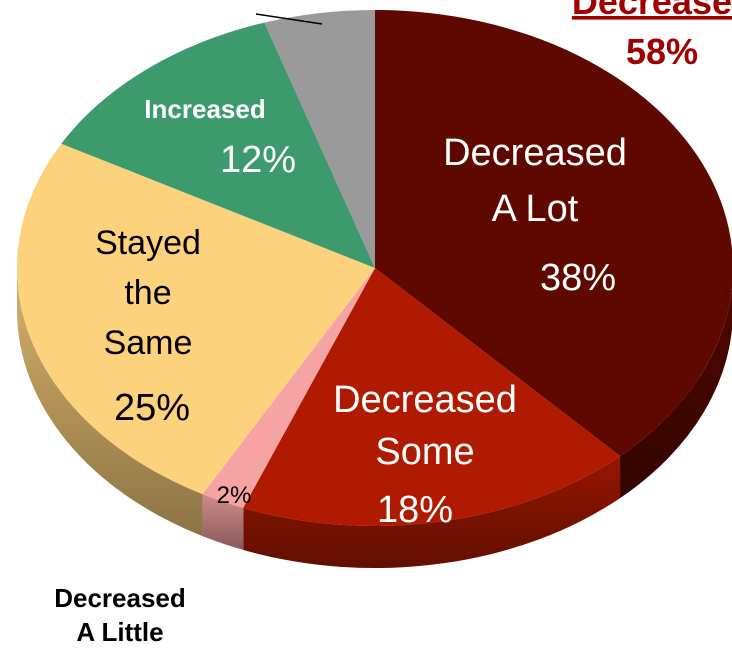 This screenshot has width=732, height=660. What do you see at coordinates (289, 19) in the screenshot?
I see `leader-line` at bounding box center [289, 19].